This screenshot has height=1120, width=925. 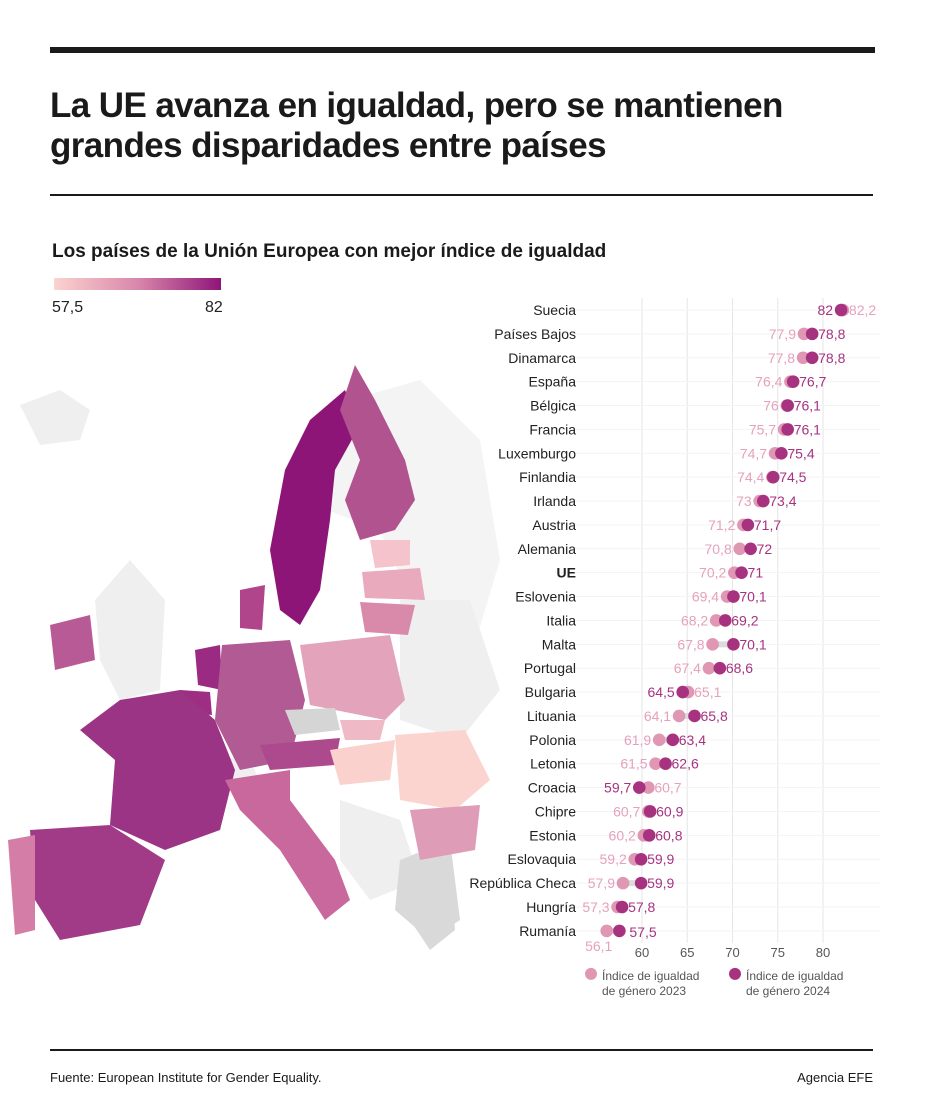 What do you see at coordinates (642, 952) in the screenshot?
I see `x-tick-label: 60` at bounding box center [642, 952].